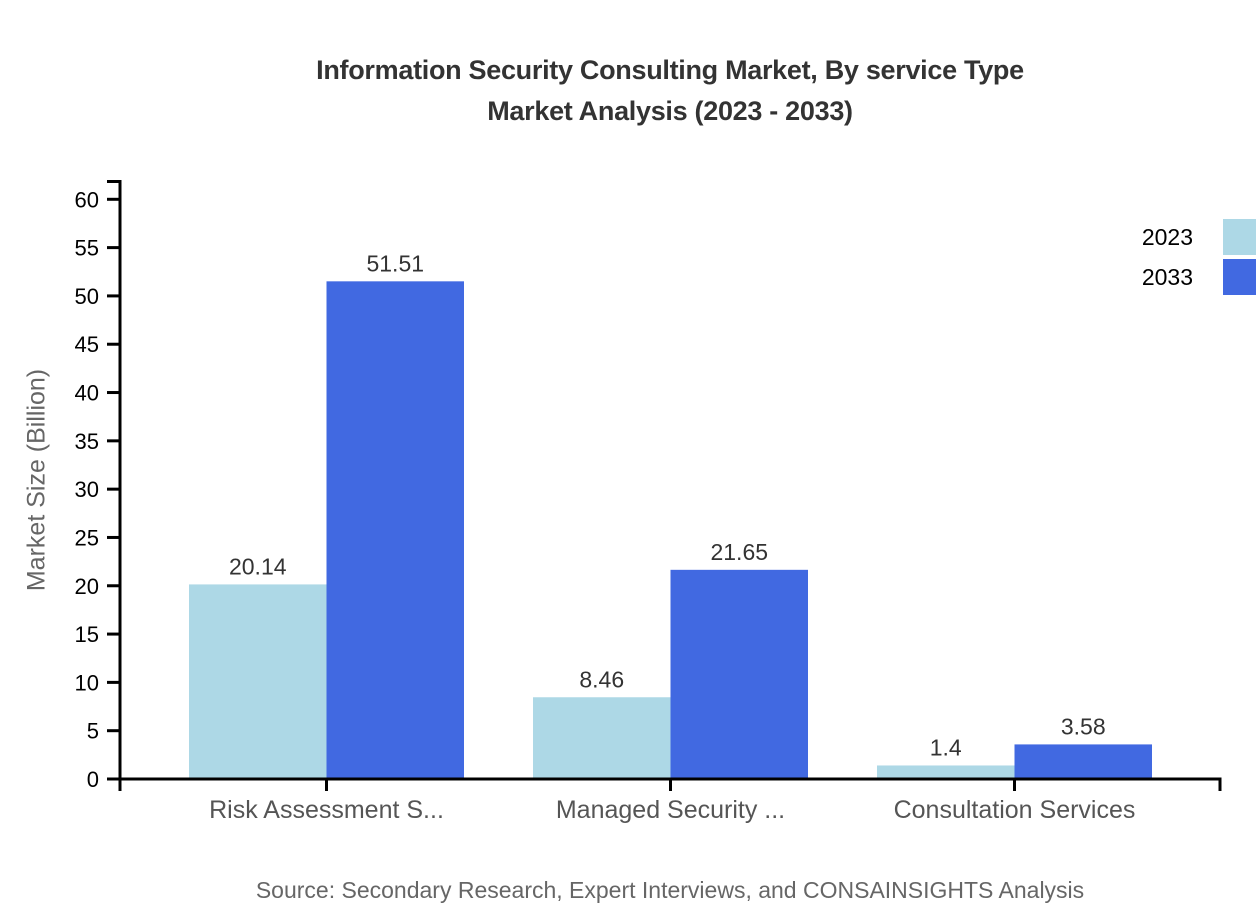  What do you see at coordinates (258, 566) in the screenshot?
I see `bar-value-label: 20.14` at bounding box center [258, 566].